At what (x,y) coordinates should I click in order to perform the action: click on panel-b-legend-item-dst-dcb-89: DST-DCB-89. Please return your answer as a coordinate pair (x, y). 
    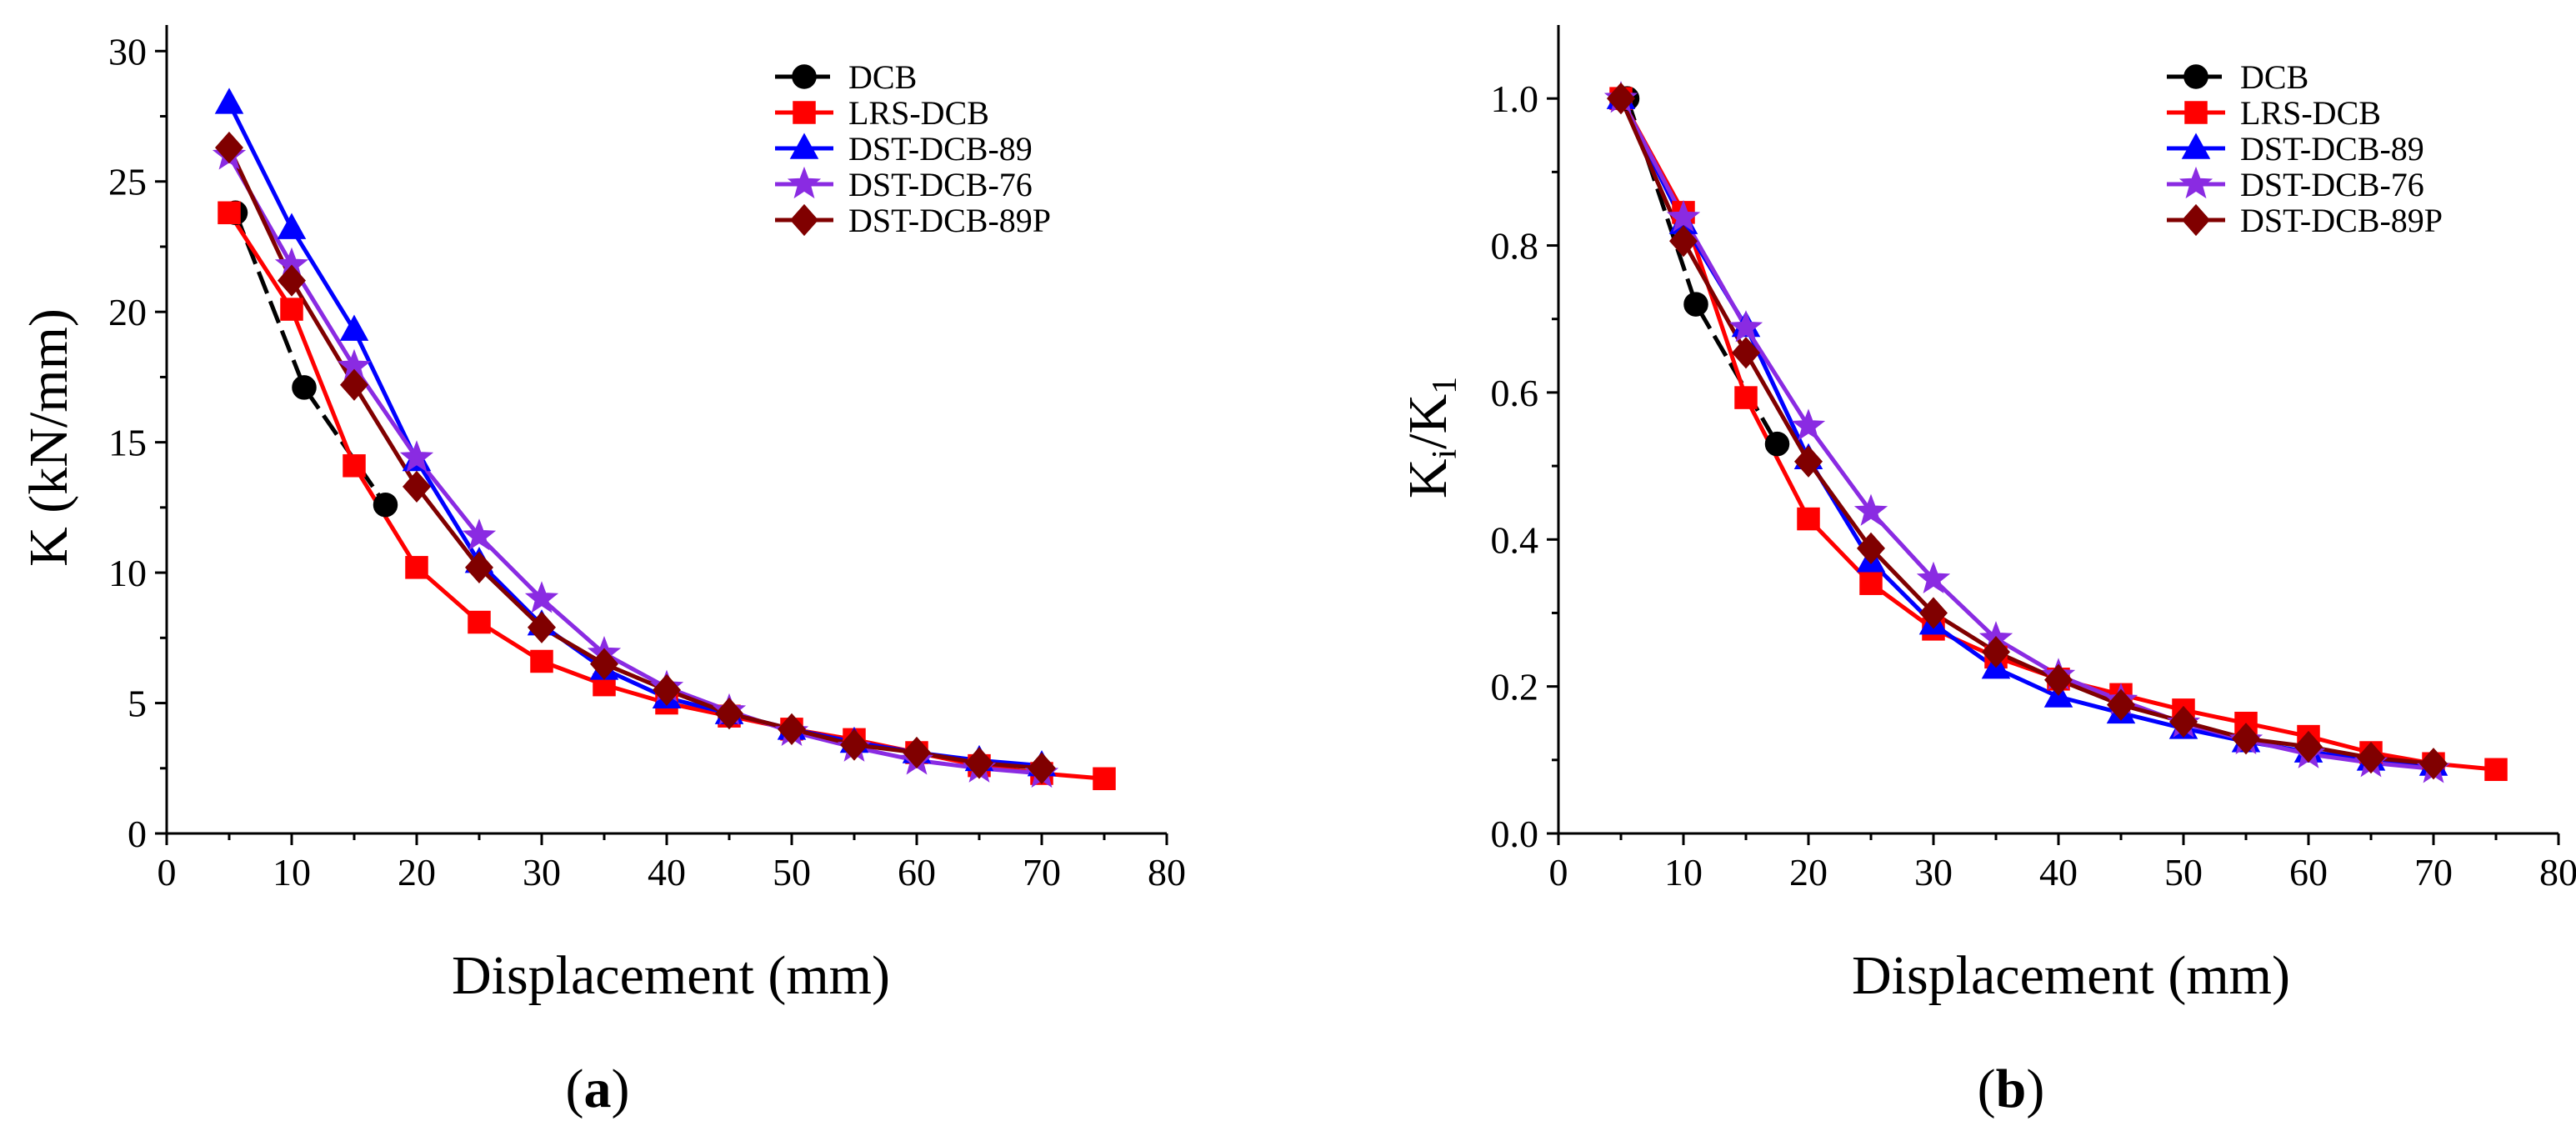
    Looking at the image, I should click on (2295, 149).